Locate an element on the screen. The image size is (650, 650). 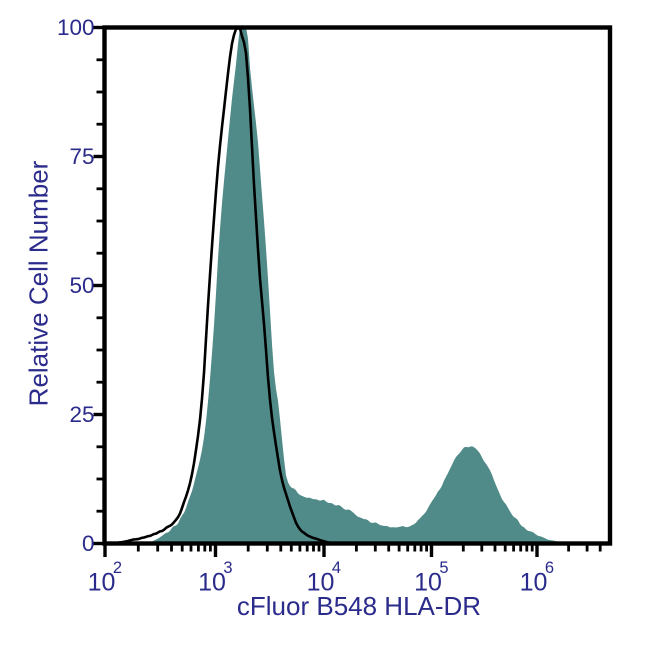
svg-text: 25 is located at coordinates (81, 414).